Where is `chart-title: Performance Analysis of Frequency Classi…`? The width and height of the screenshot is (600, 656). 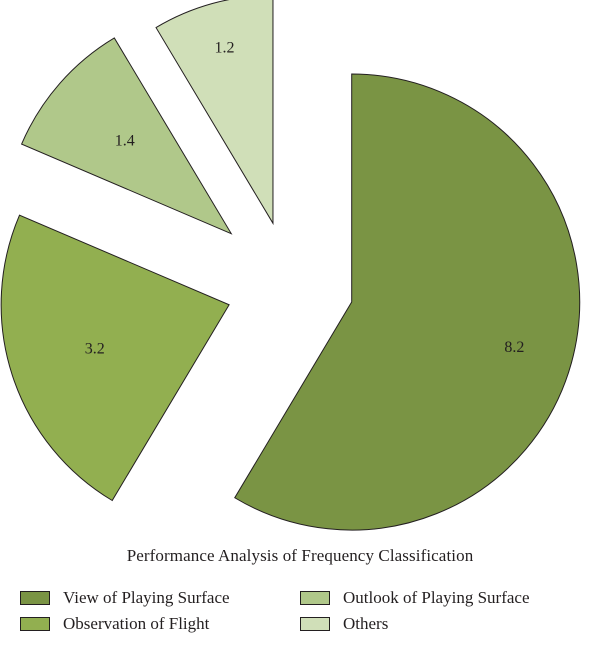 chart-title: Performance Analysis of Frequency Classi… is located at coordinates (300, 556).